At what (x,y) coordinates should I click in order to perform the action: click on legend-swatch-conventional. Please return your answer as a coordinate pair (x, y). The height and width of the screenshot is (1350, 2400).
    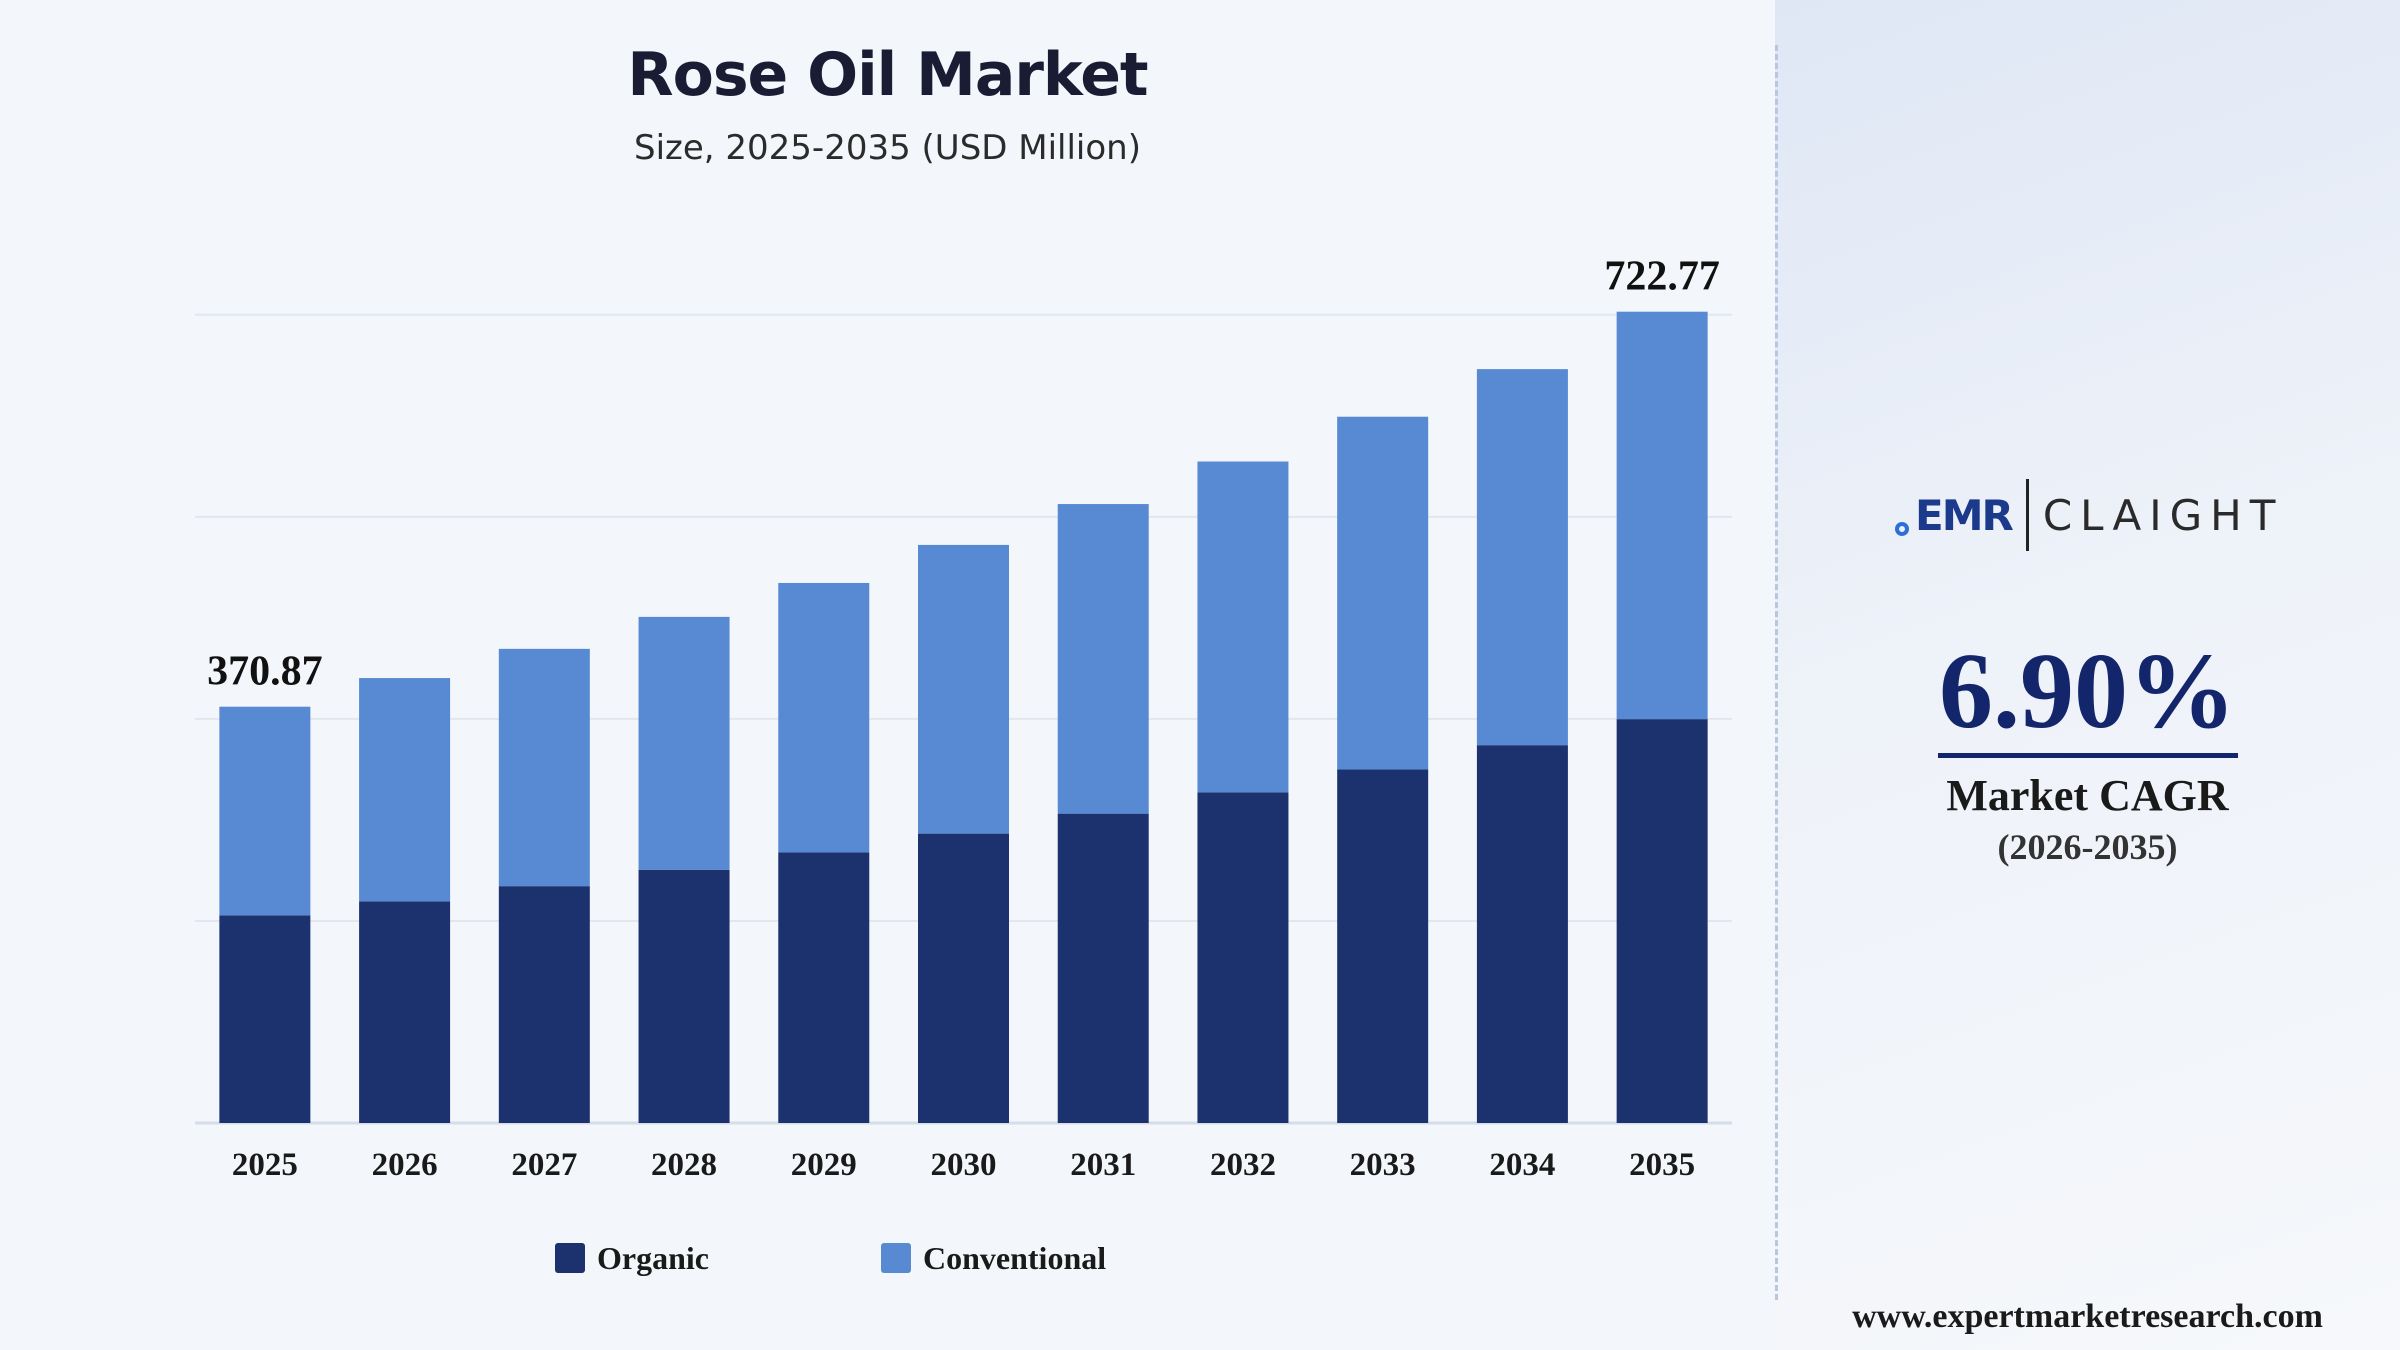
    Looking at the image, I should click on (895, 1258).